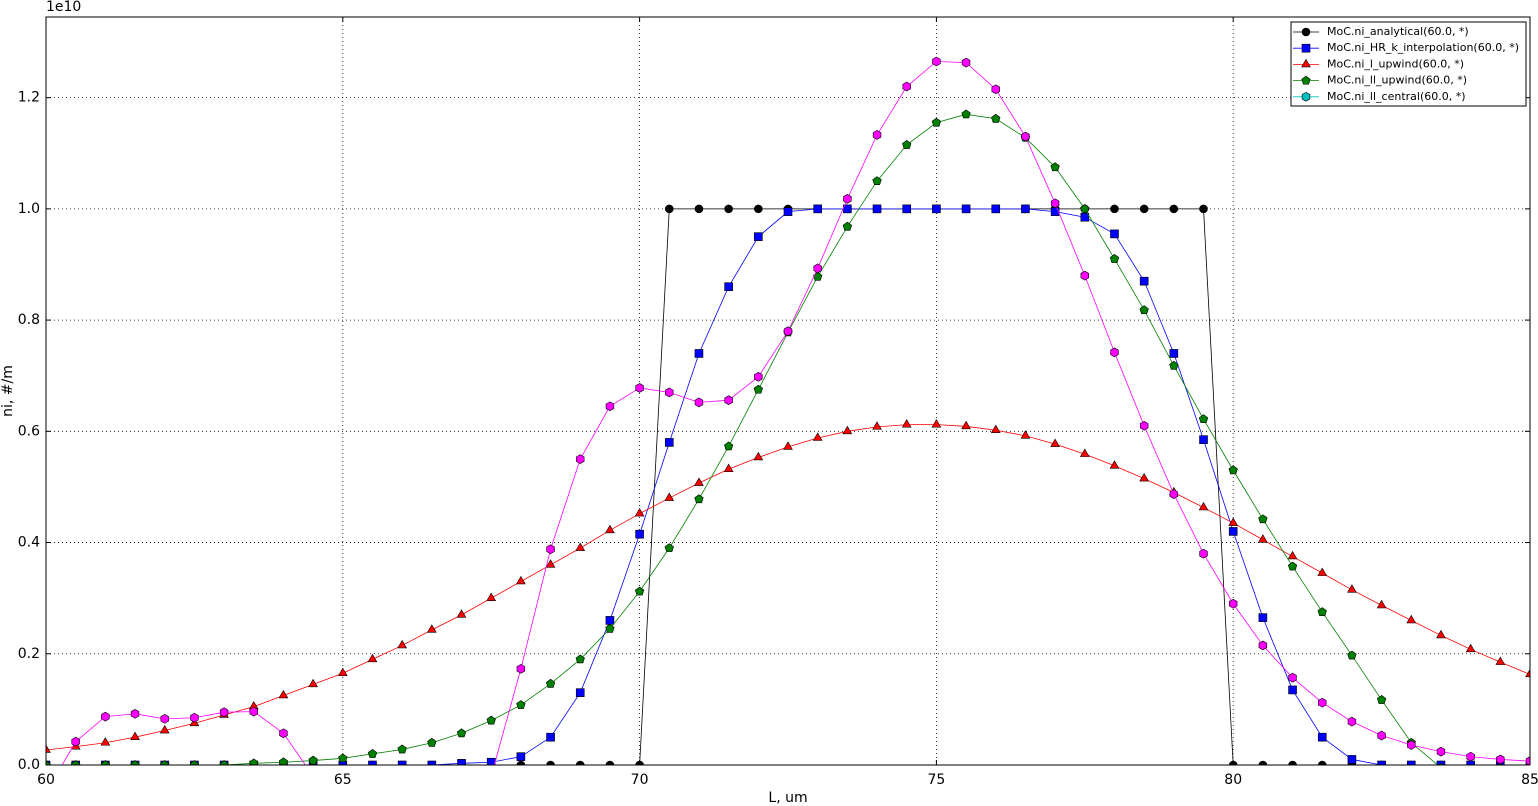 This screenshot has height=806, width=1538. Describe the element at coordinates (29, 543) in the screenshot. I see `y-tick-label: 0.4` at that location.